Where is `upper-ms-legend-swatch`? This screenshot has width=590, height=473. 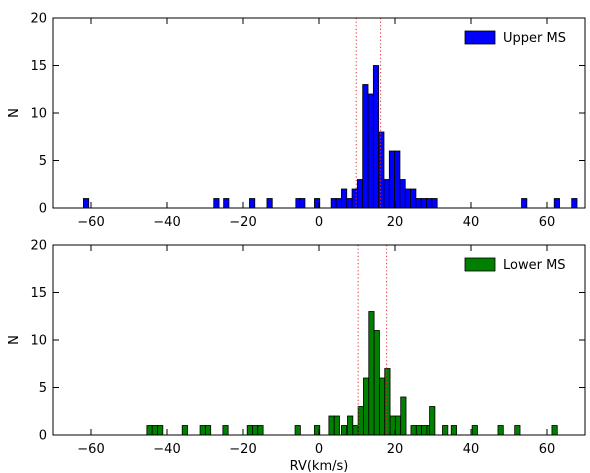
upper-ms-legend-swatch is located at coordinates (480, 37).